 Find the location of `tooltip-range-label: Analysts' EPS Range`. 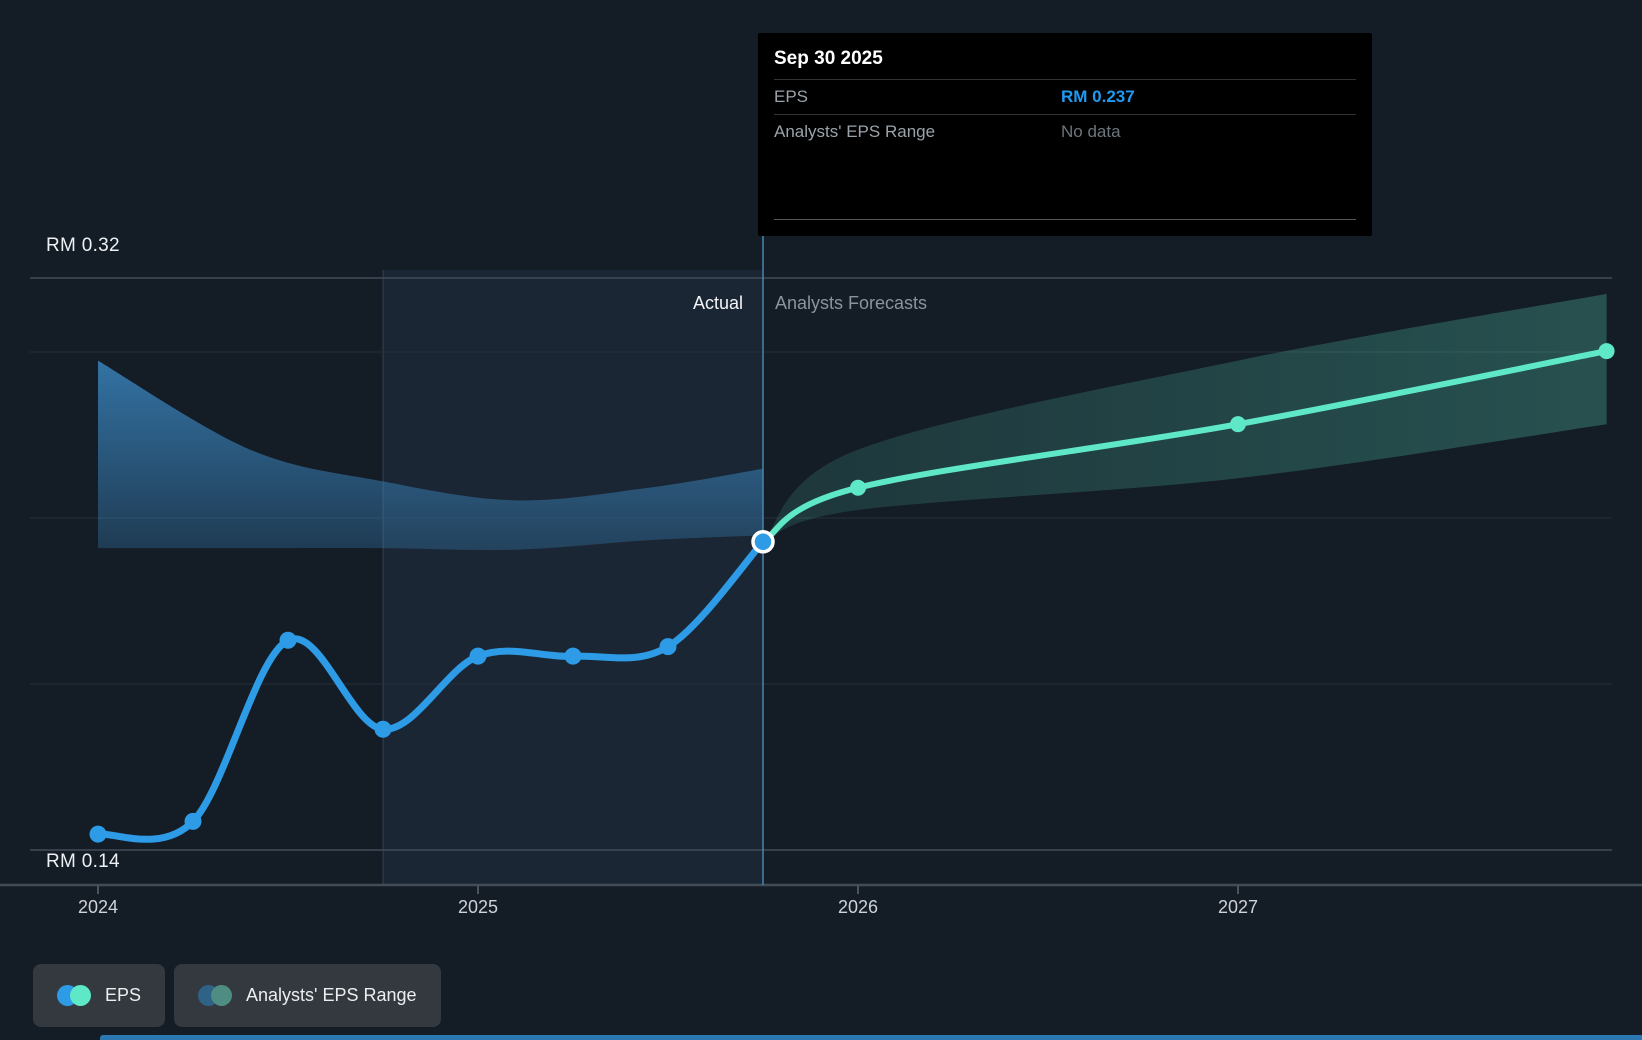

tooltip-range-label: Analysts' EPS Range is located at coordinates (855, 131).